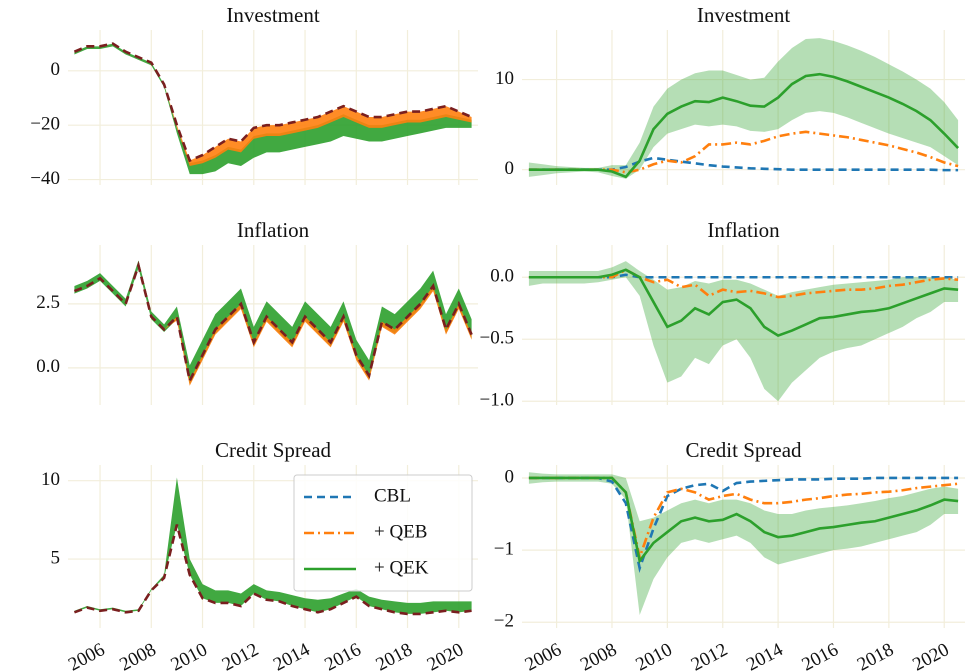 This screenshot has height=672, width=975. Describe the element at coordinates (45, 124) in the screenshot. I see `y-tick-label: −20` at that location.